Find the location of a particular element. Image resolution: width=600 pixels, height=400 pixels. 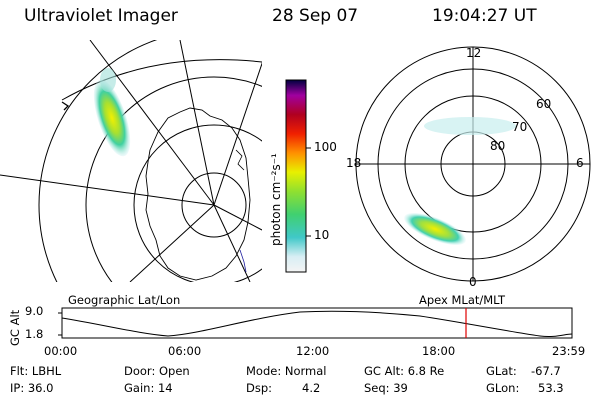

glat-value: -67.7 is located at coordinates (546, 371).